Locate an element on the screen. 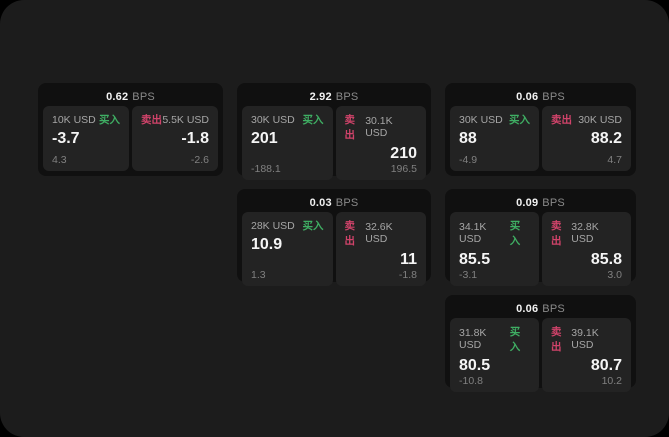 This screenshot has width=669, height=437. quote-card-3: 0.06 BPS 30K USD 买入 88 -4.9 卖出 is located at coordinates (540, 129).